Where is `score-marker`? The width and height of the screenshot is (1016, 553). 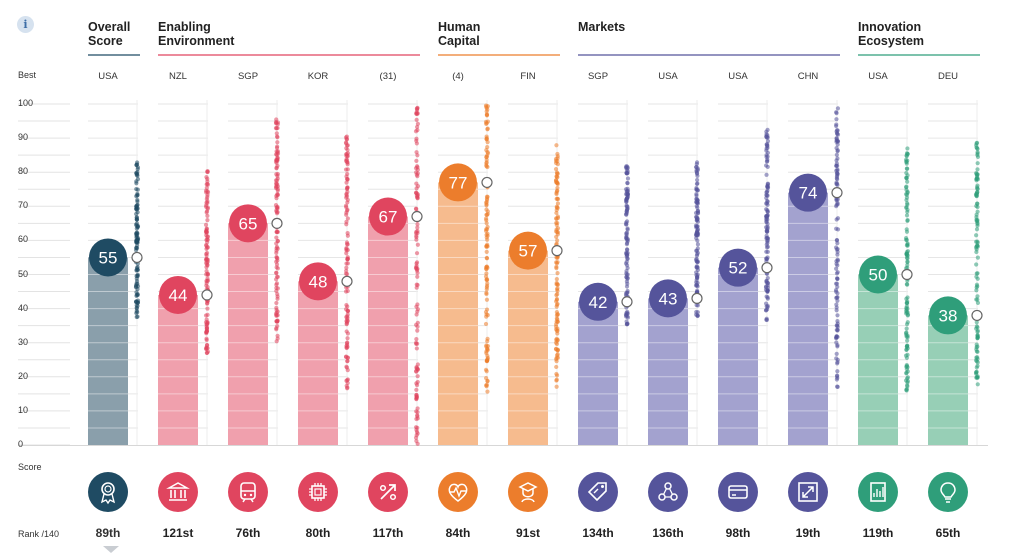 score-marker is located at coordinates (767, 268).